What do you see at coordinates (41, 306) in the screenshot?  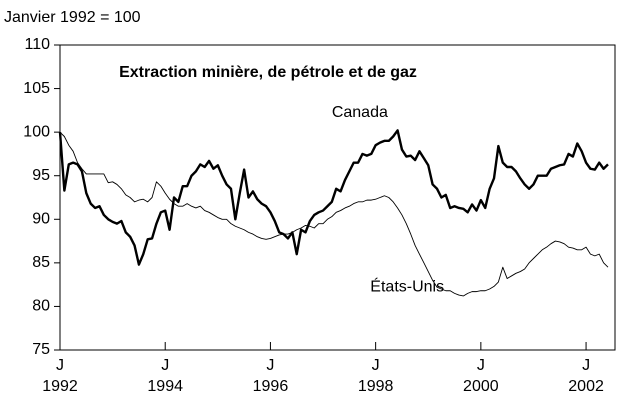 I see `y-tick-label: 80` at bounding box center [41, 306].